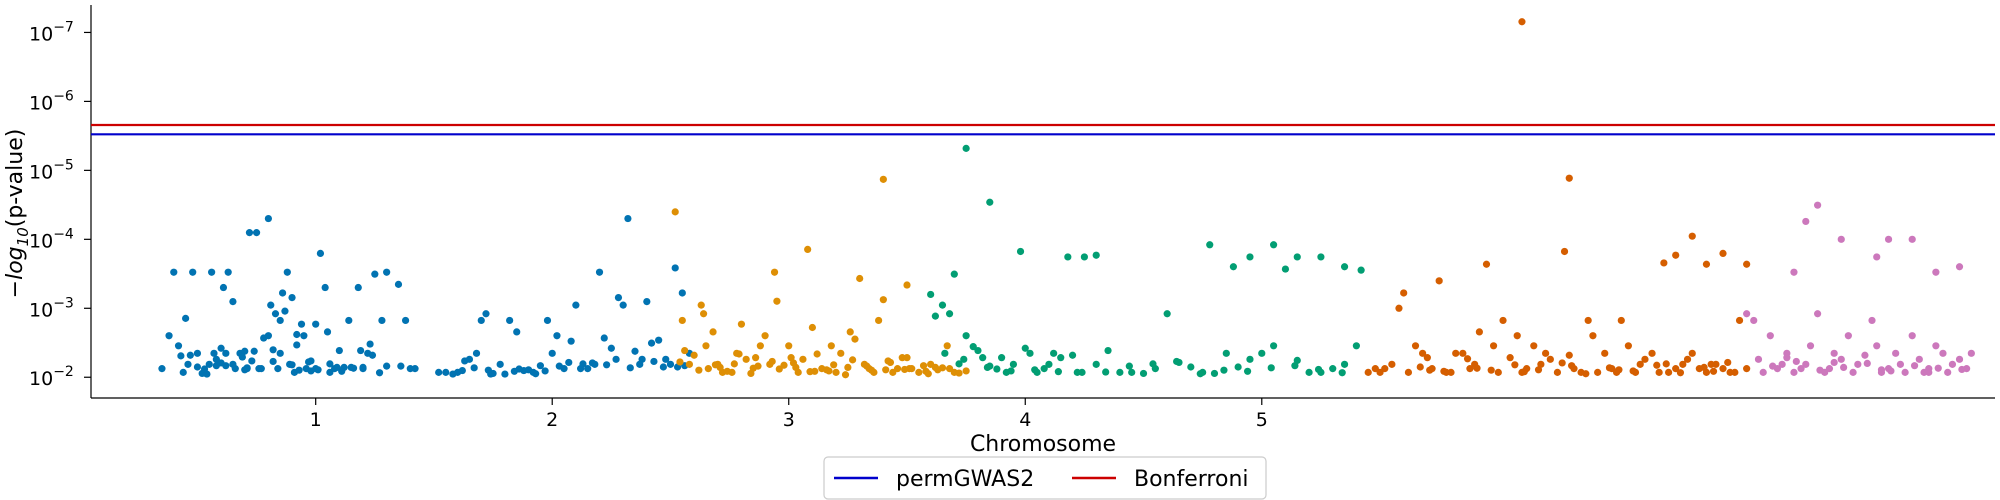 The image size is (2000, 500). I want to click on y-tick-label: 10⁻³, so click(51, 308).